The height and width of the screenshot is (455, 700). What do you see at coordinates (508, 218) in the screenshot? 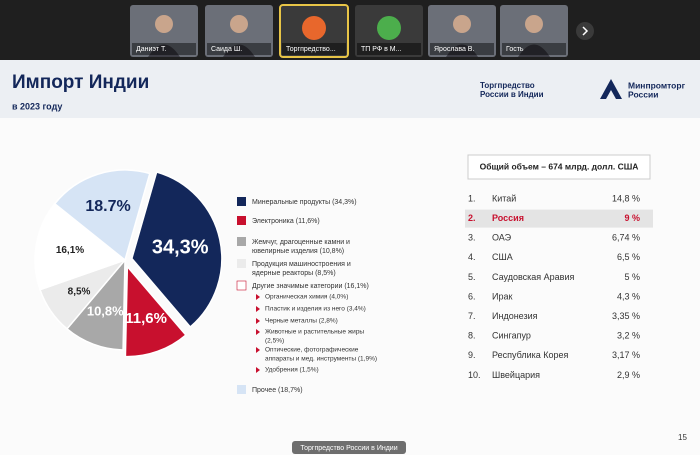
I see `country: Россия` at bounding box center [508, 218].